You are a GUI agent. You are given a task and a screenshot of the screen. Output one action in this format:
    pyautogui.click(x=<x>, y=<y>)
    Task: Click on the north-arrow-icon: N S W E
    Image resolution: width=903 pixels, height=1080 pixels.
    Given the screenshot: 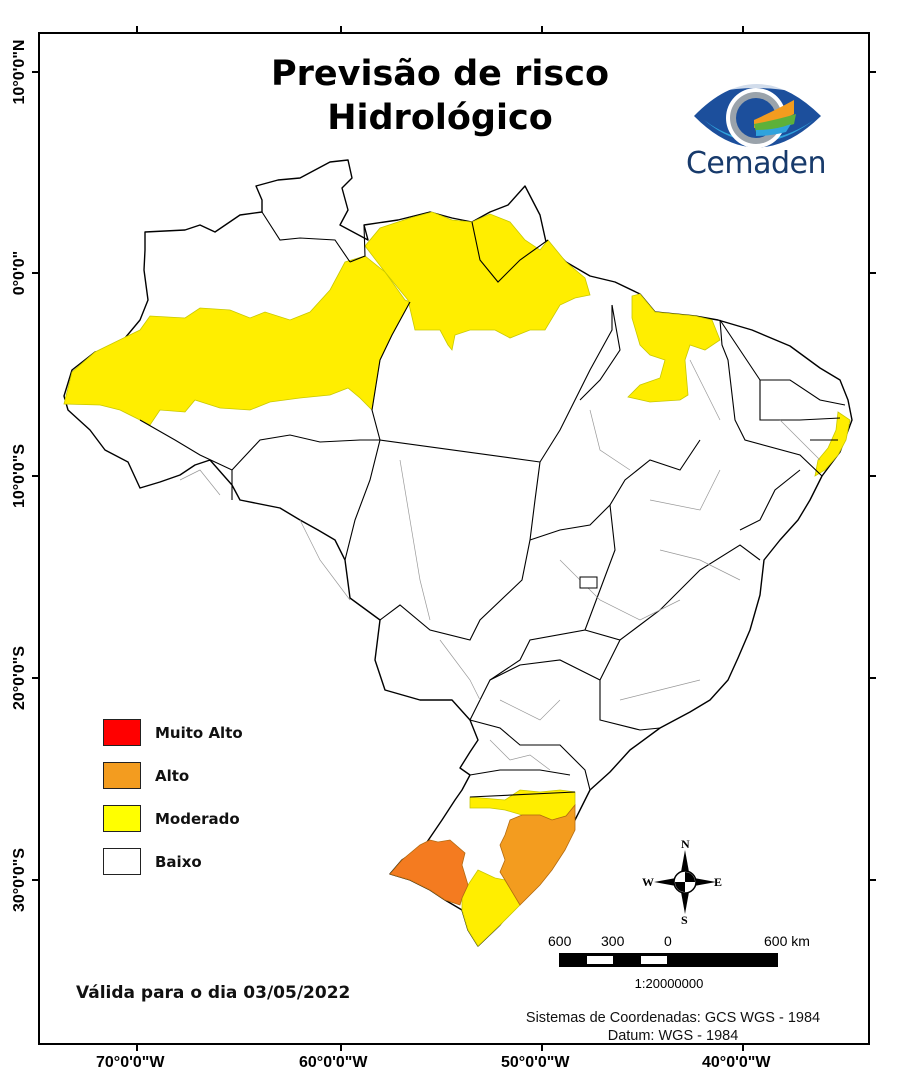 What is the action you would take?
    pyautogui.click(x=682, y=882)
    